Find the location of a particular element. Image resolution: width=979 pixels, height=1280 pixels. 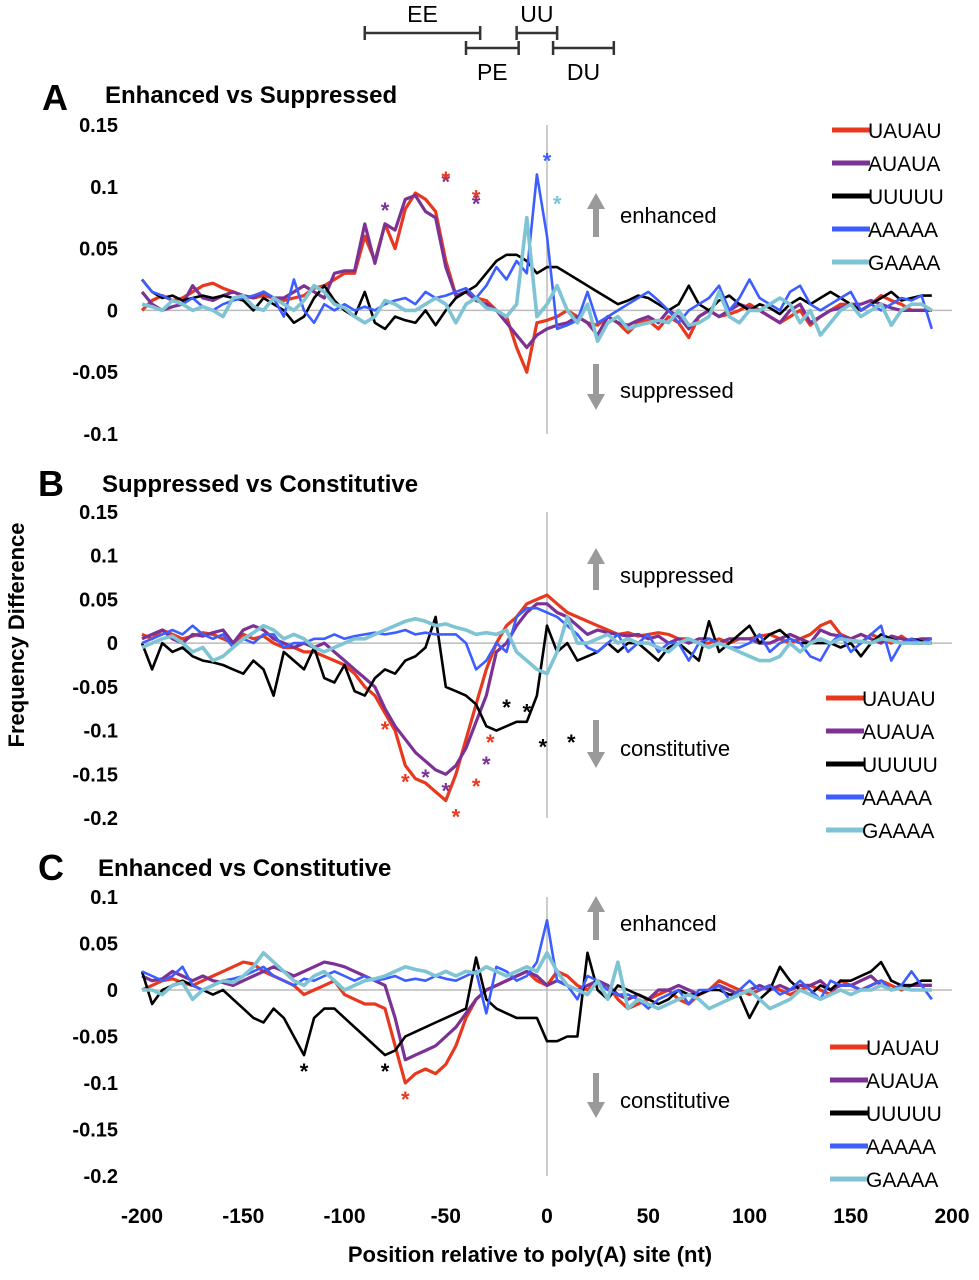

x-tick-label: 100 is located at coordinates (749, 1216).